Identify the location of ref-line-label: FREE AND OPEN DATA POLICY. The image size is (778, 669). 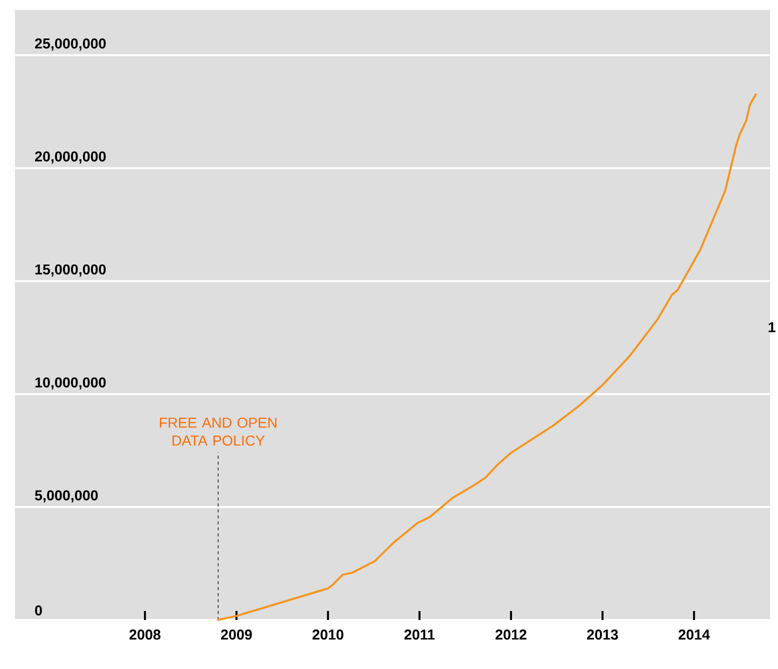
(218, 432).